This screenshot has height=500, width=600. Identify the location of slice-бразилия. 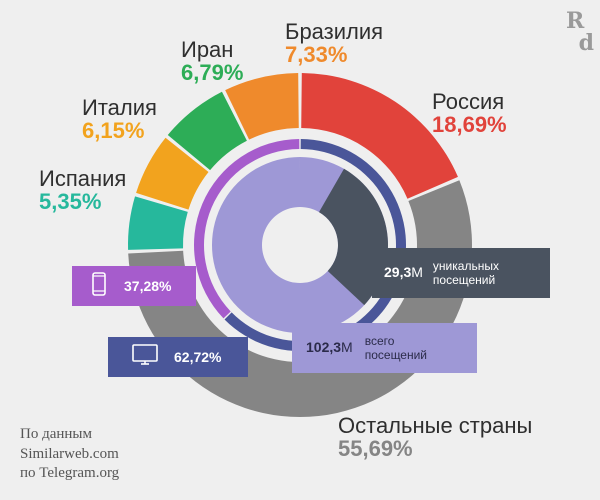
(262, 106).